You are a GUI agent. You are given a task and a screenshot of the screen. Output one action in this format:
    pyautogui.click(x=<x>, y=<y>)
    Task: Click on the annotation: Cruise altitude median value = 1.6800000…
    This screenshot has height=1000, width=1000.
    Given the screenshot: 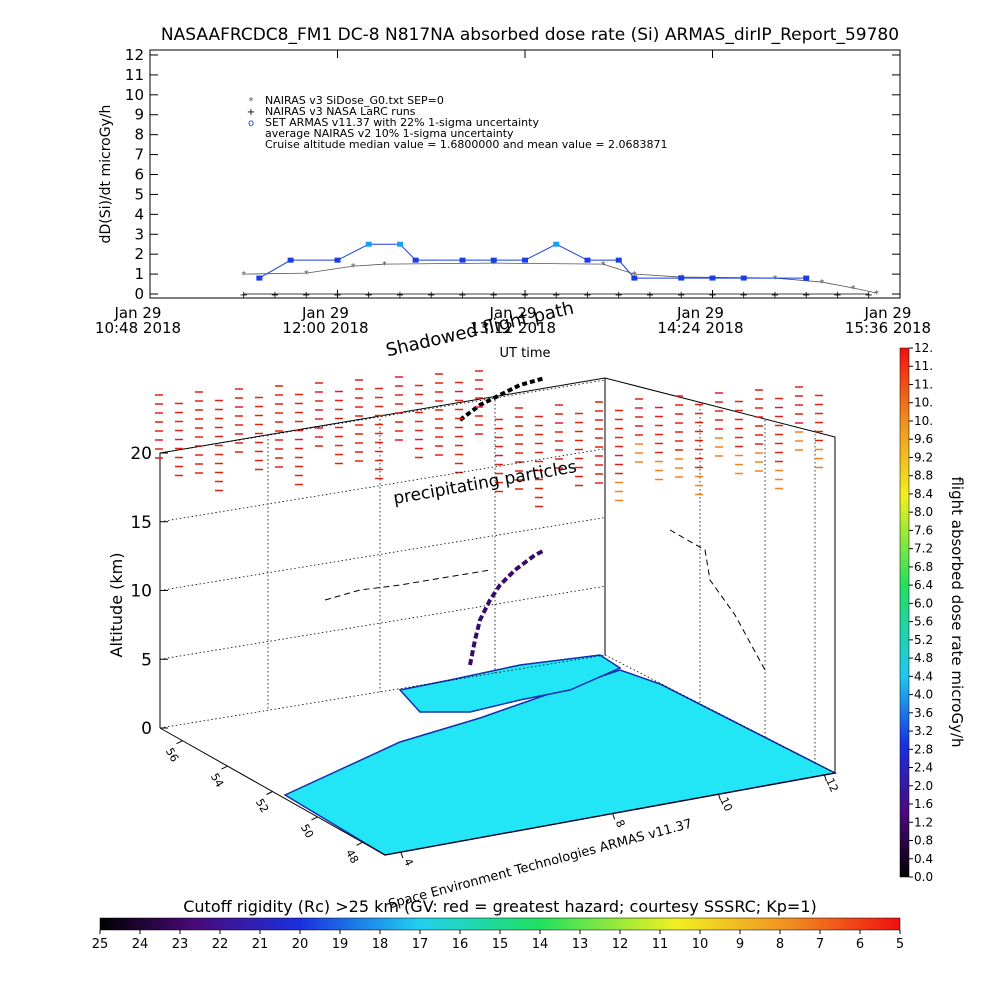 What is the action you would take?
    pyautogui.click(x=466, y=144)
    